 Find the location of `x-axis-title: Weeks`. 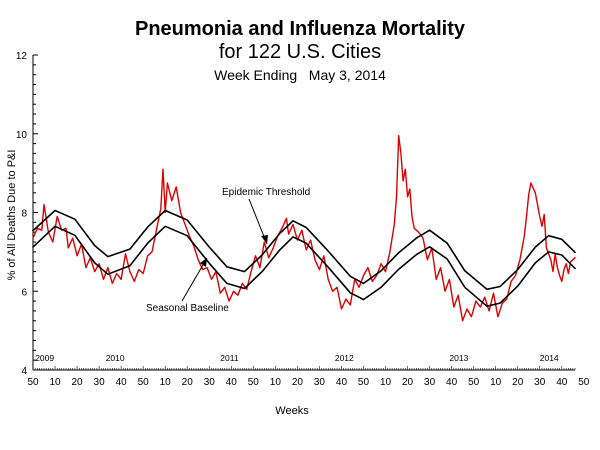

x-axis-title: Weeks is located at coordinates (292, 411).